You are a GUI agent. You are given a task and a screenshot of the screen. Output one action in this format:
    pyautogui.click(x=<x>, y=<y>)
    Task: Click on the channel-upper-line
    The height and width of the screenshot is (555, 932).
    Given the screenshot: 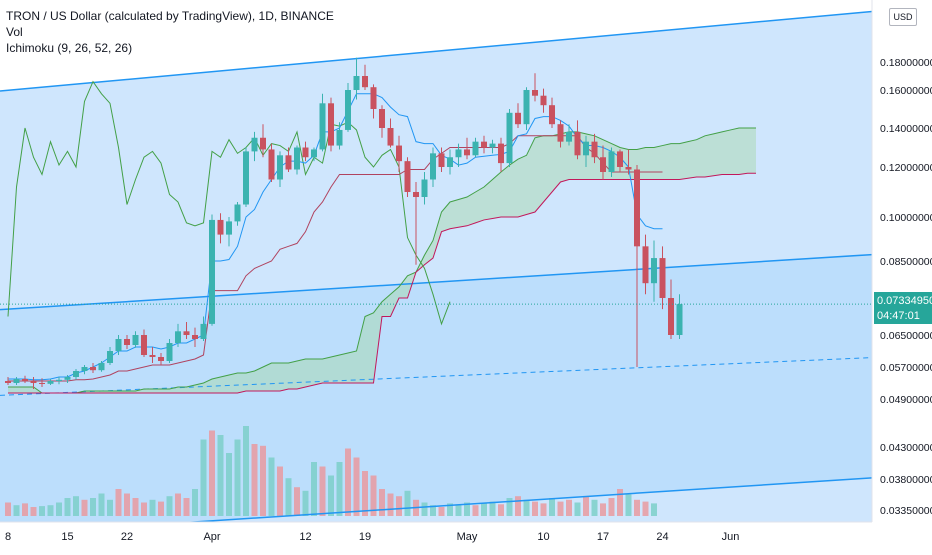 What is the action you would take?
    pyautogui.click(x=436, y=51)
    